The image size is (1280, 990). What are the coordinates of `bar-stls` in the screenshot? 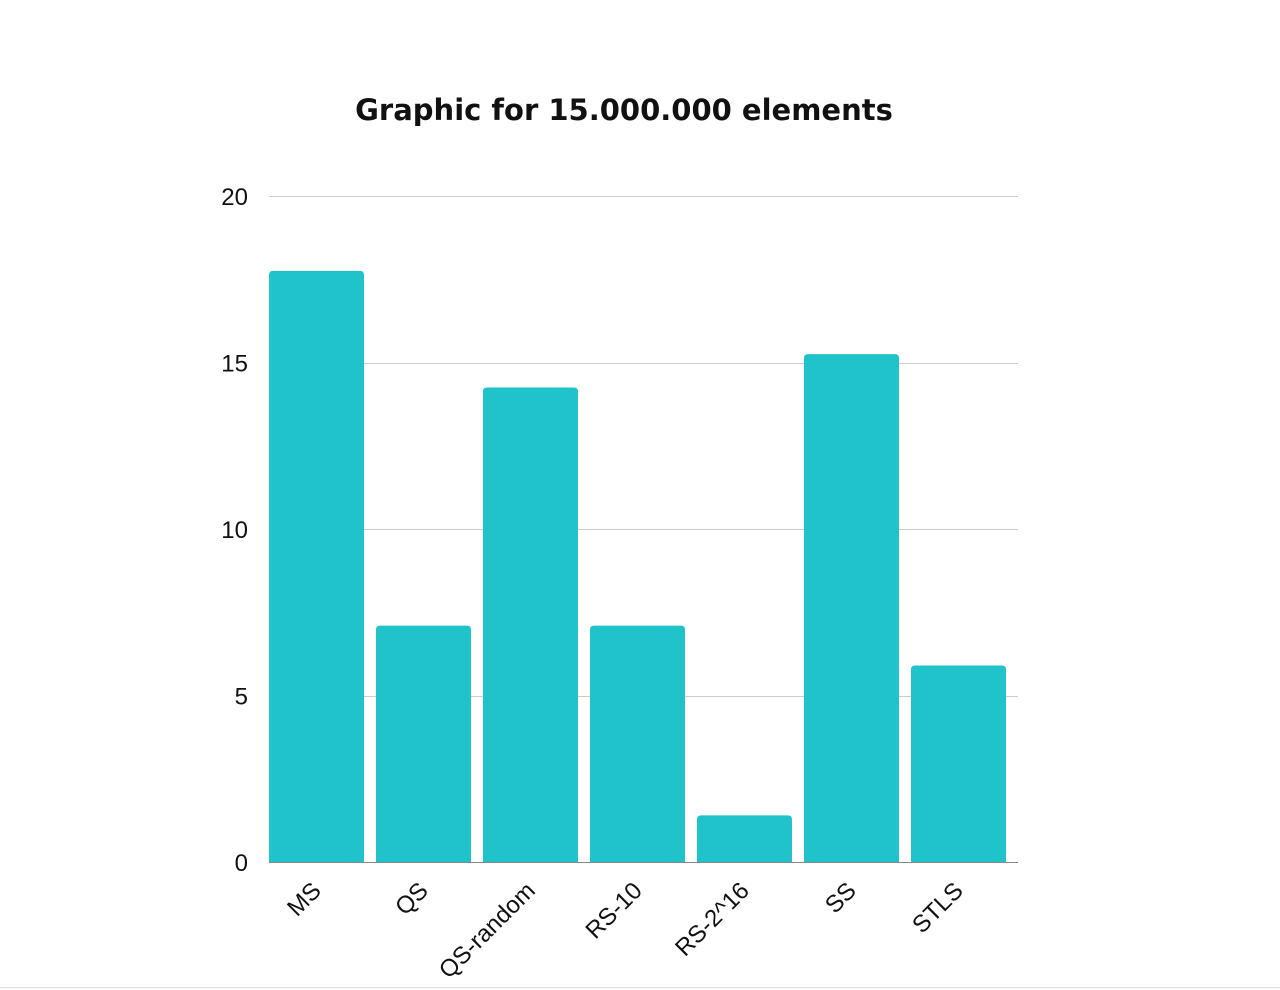 It's located at (958, 763).